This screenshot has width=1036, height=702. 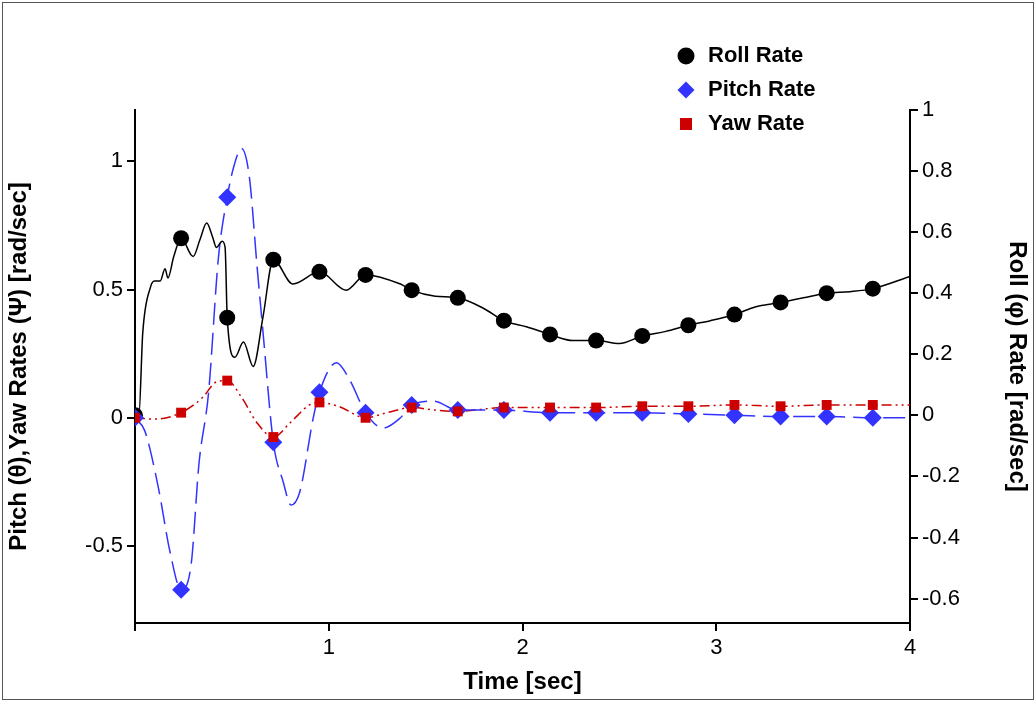 What do you see at coordinates (116, 160) in the screenshot?
I see `y-tick-label: 1` at bounding box center [116, 160].